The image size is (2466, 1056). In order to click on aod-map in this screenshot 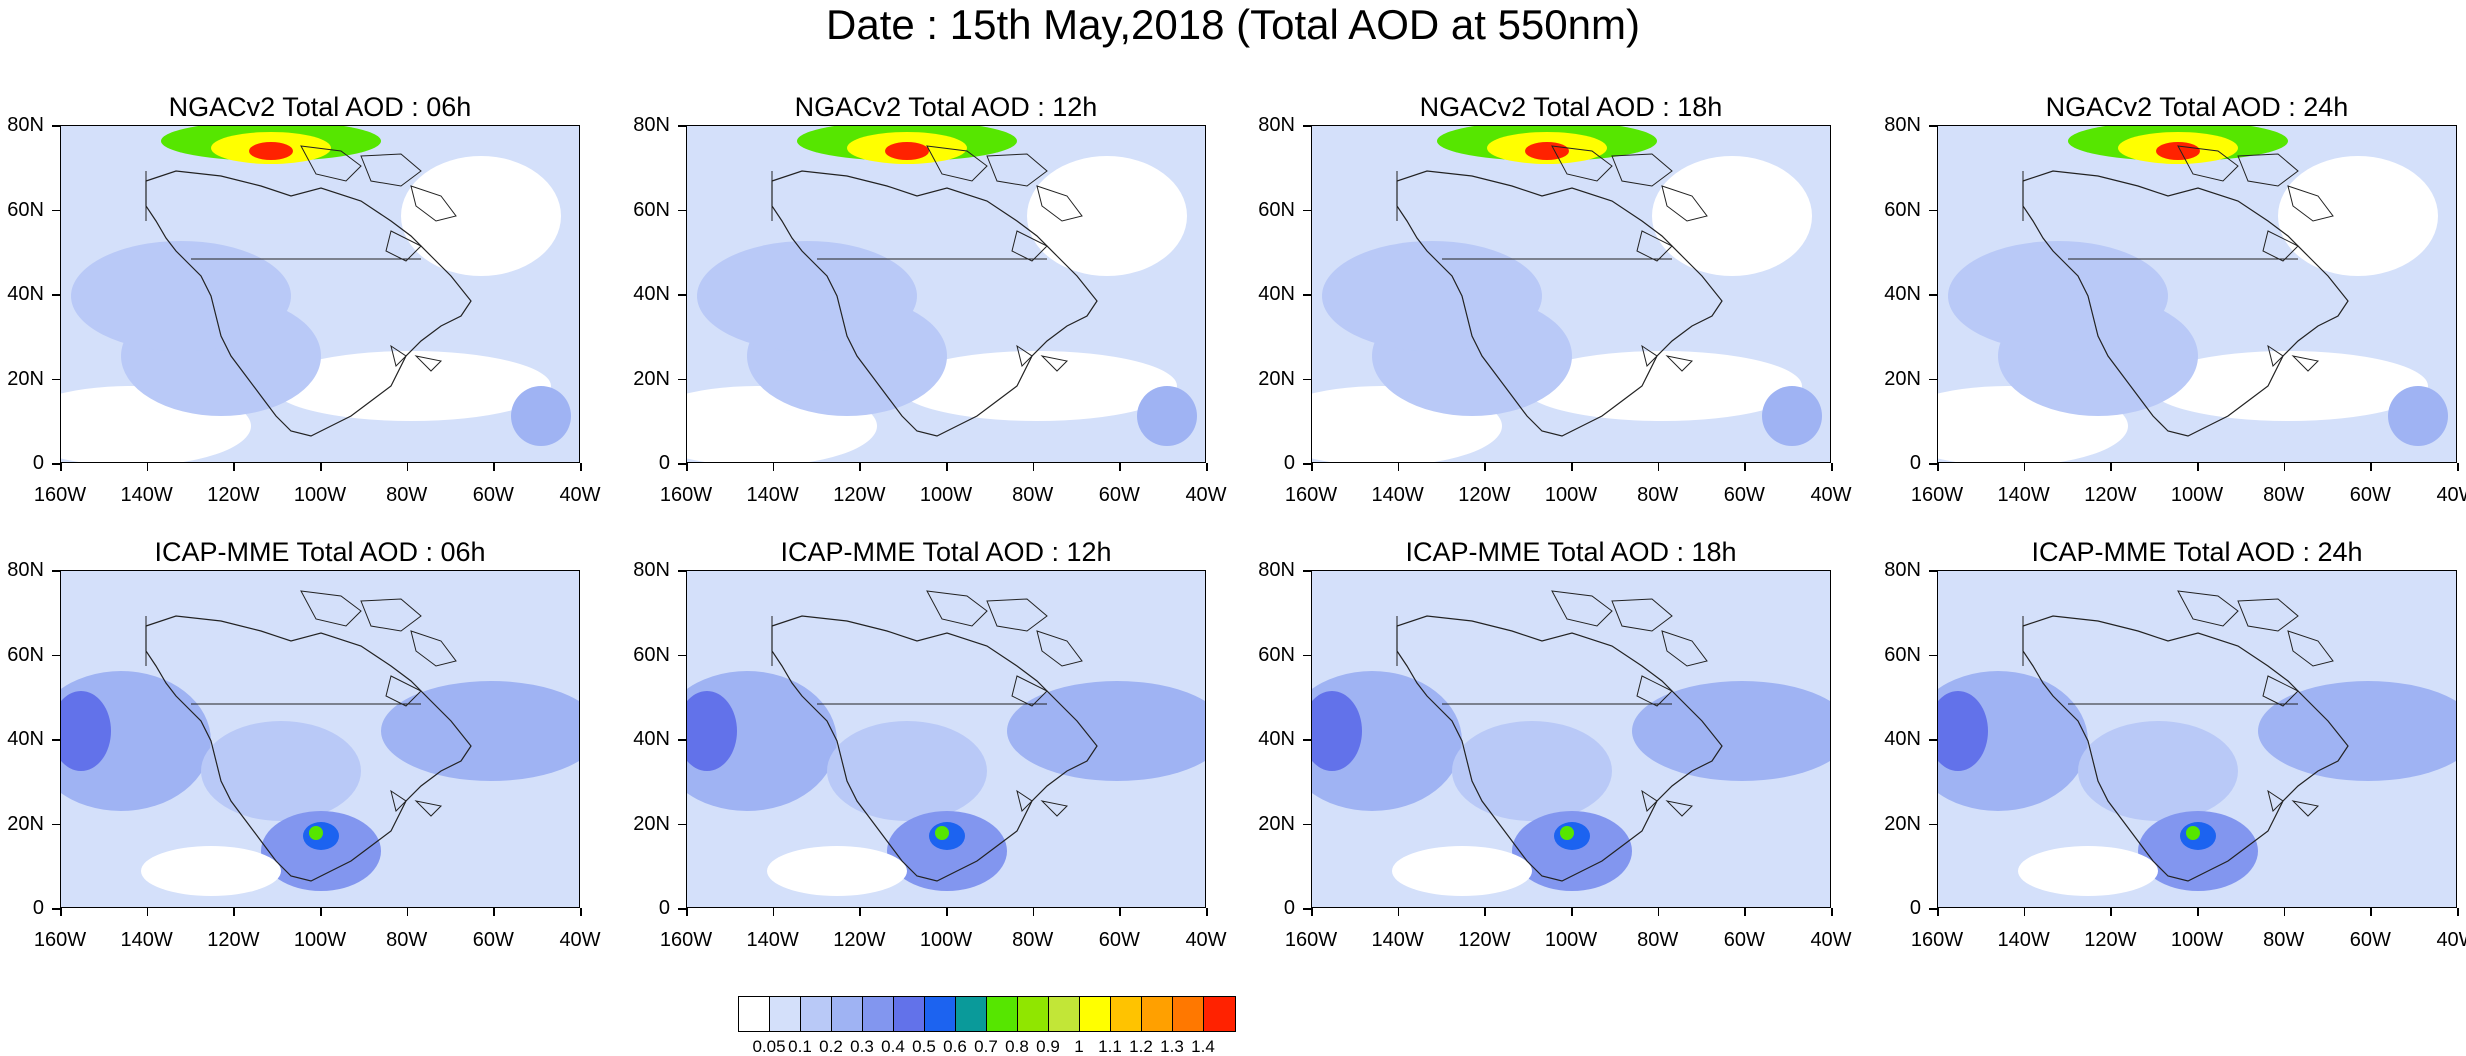, I will do `click(1571, 739)`.